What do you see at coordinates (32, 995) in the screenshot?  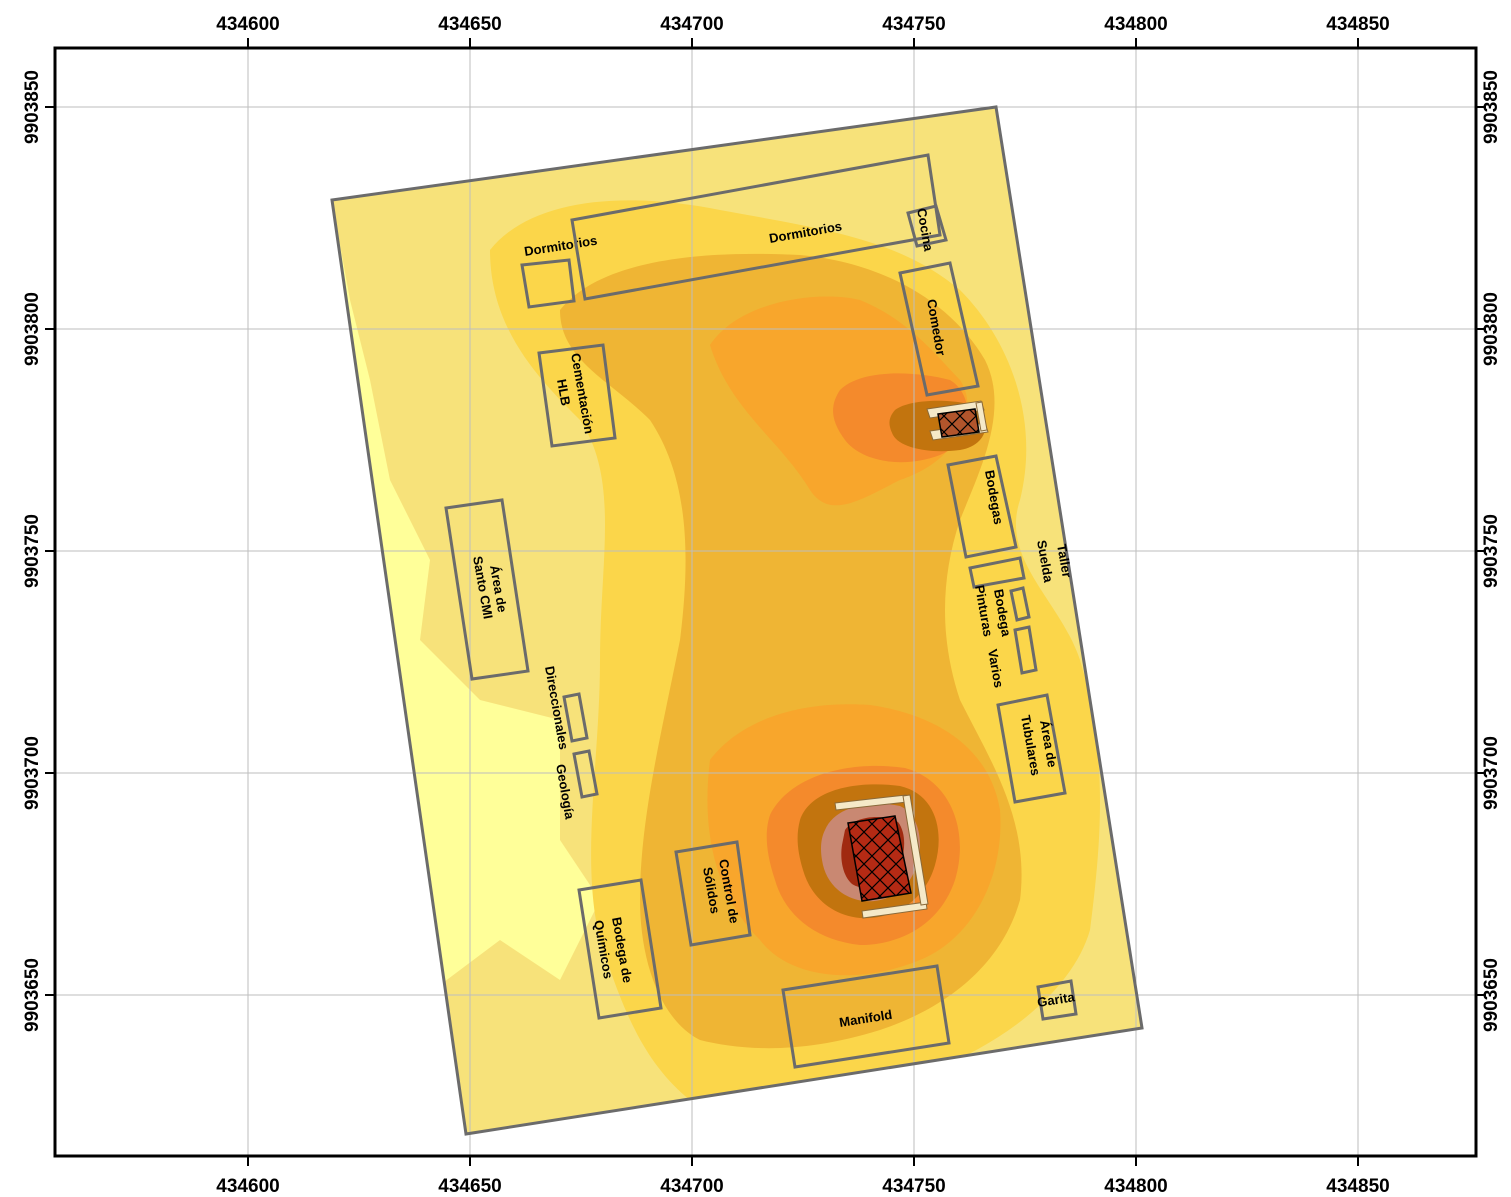 I see `y-tick-left-5: 9903650` at bounding box center [32, 995].